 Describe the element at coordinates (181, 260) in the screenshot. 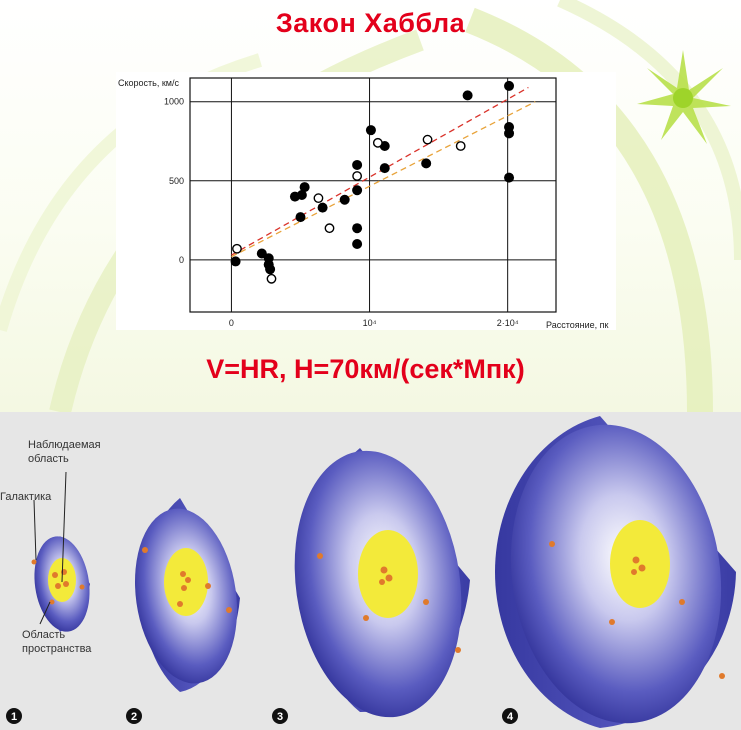

I see `y-tick-label: 0` at that location.